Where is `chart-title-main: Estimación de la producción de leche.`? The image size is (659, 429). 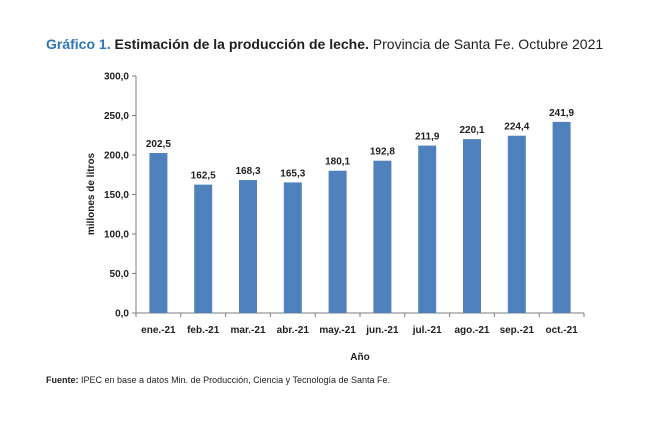
chart-title-main: Estimación de la producción de leche. is located at coordinates (241, 44).